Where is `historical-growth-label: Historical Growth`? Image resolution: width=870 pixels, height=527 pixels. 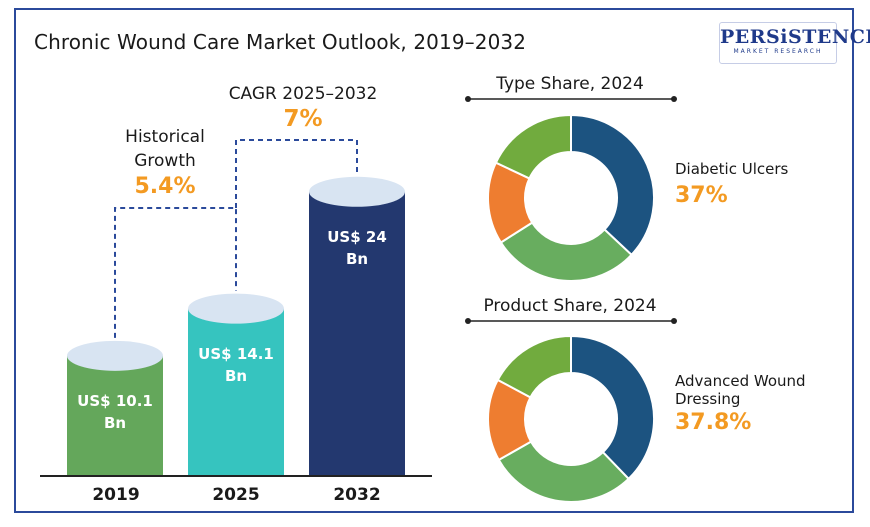 historical-growth-label: Historical Growth is located at coordinates (165, 149).